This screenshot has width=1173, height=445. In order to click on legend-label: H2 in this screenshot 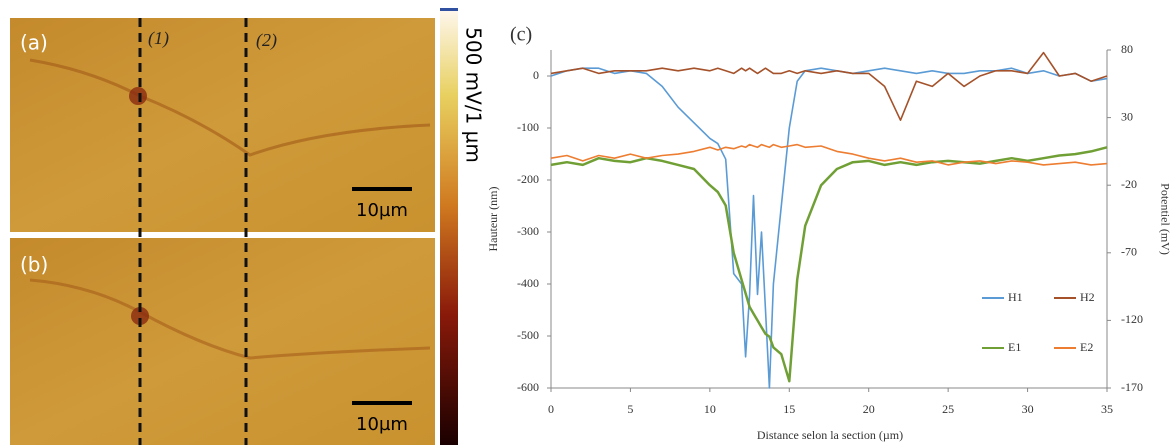, I will do `click(1087, 297)`.